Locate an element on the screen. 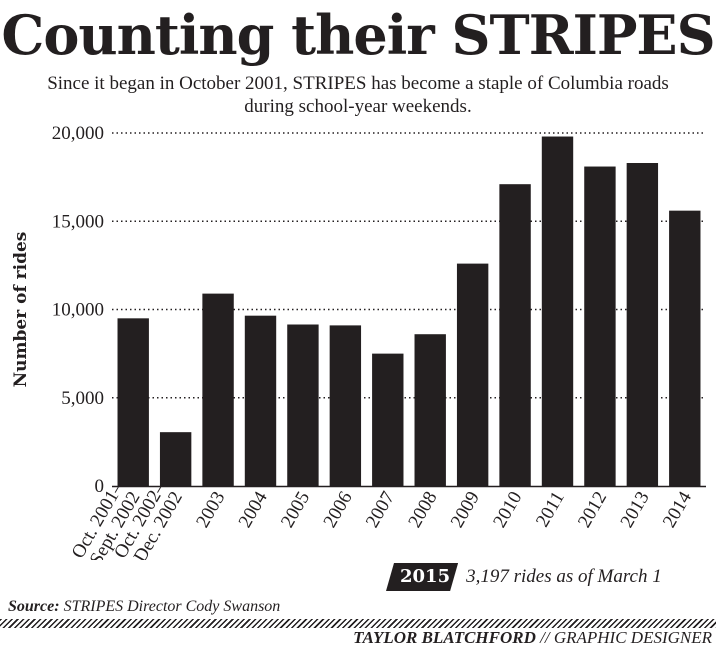 This screenshot has width=716, height=650. x-tick-label: 2004 is located at coordinates (253, 510).